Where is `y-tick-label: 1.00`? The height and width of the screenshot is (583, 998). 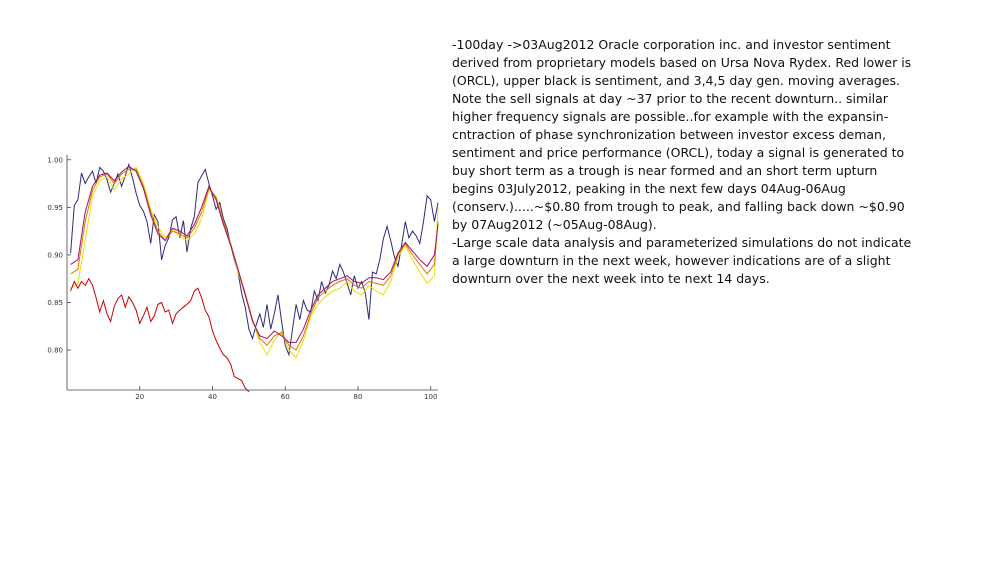 y-tick-label: 1.00 is located at coordinates (55, 160).